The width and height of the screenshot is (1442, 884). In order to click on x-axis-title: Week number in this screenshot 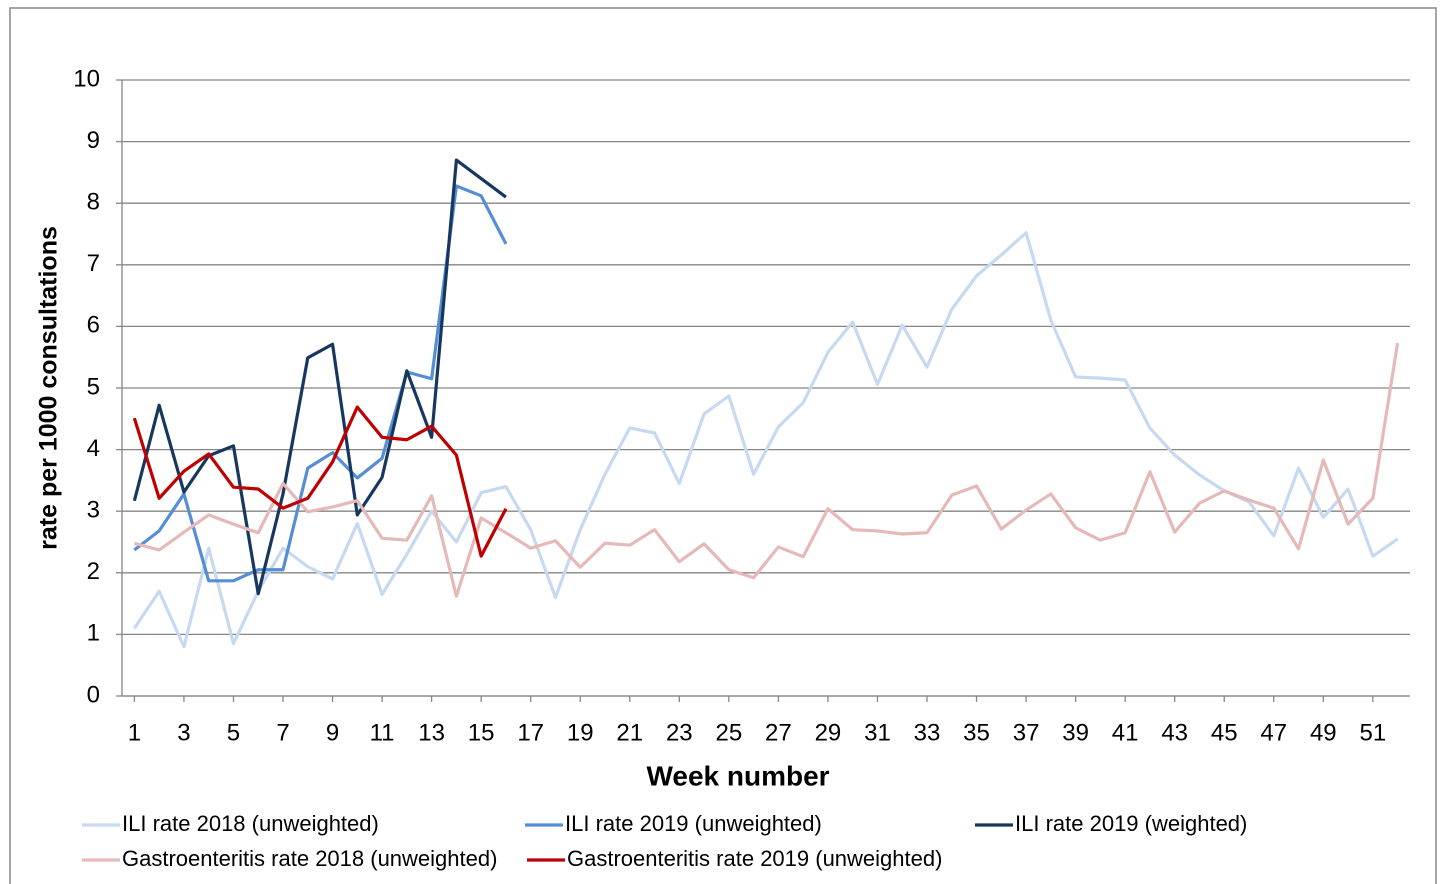, I will do `click(737, 775)`.